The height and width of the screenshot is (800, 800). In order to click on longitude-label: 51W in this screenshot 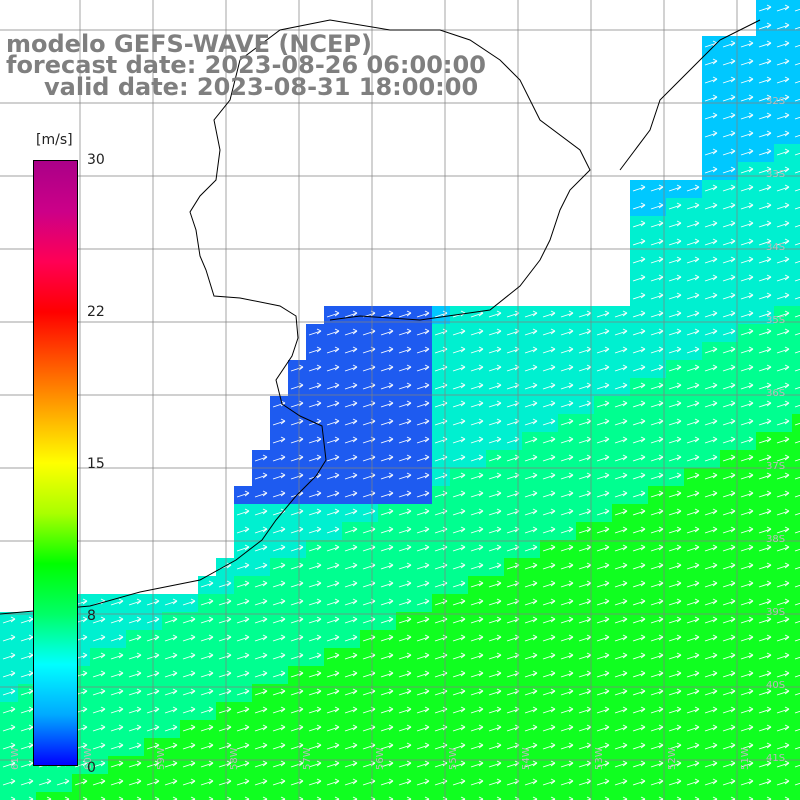, I will do `click(745, 758)`.